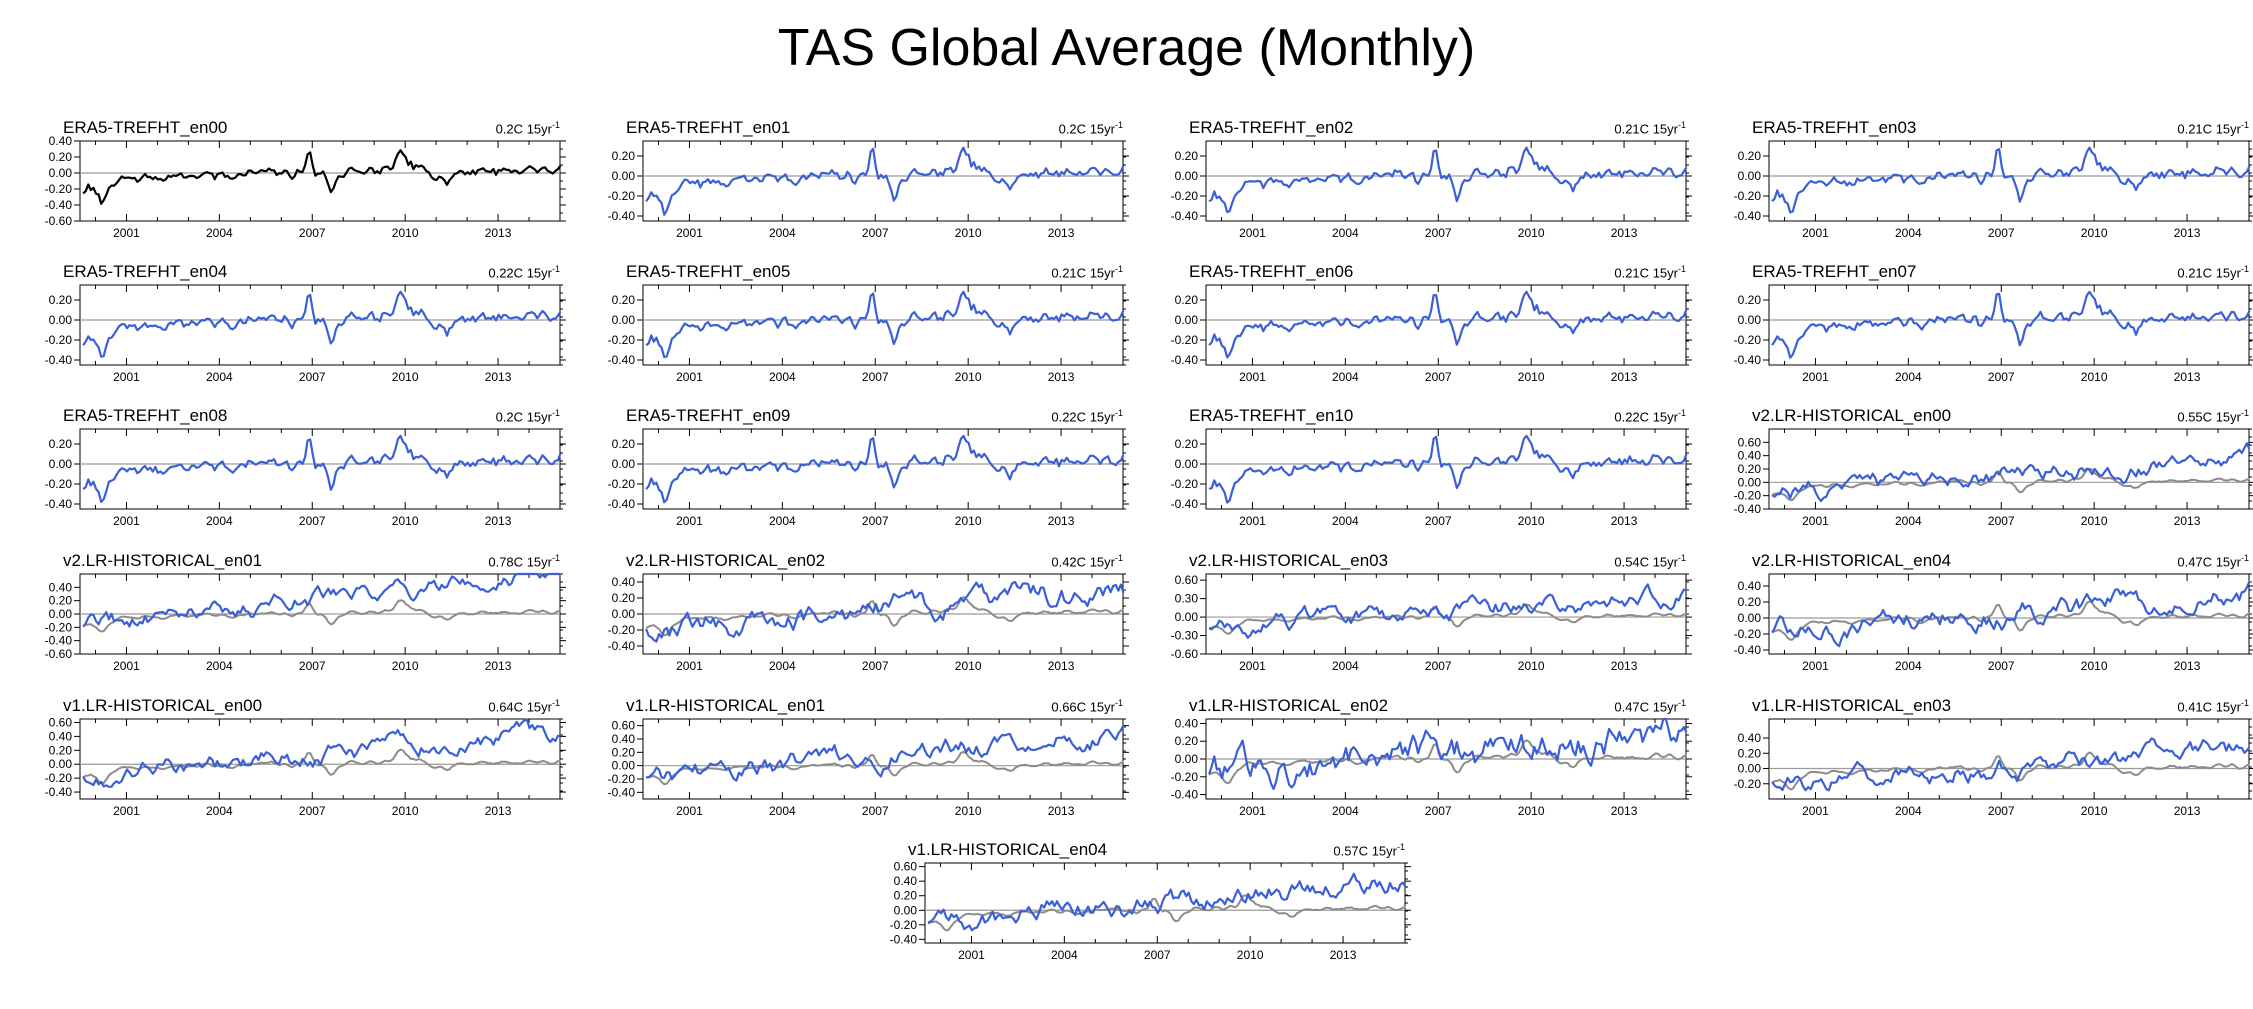  What do you see at coordinates (1185, 636) in the screenshot?
I see `y-tick-label: -0.30` at bounding box center [1185, 636].